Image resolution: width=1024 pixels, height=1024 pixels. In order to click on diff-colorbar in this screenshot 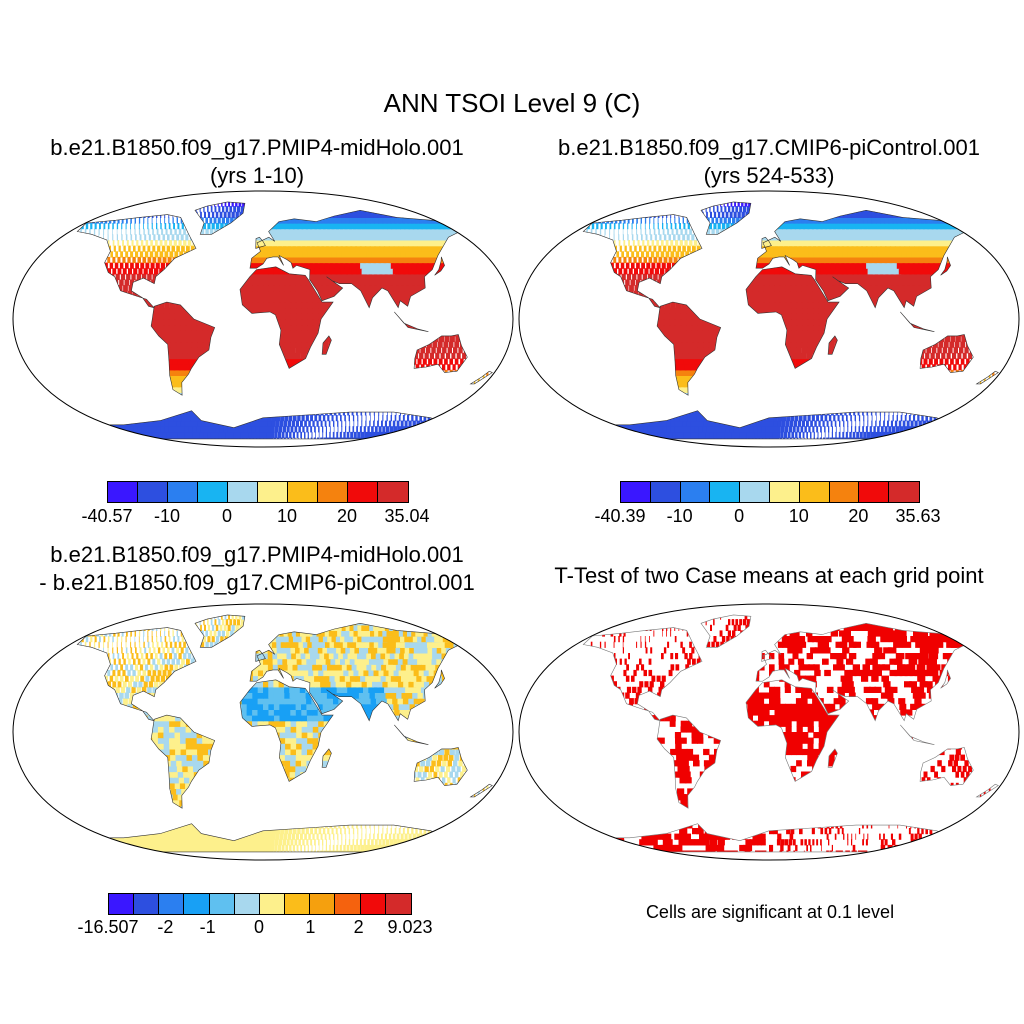, I will do `click(260, 904)`.